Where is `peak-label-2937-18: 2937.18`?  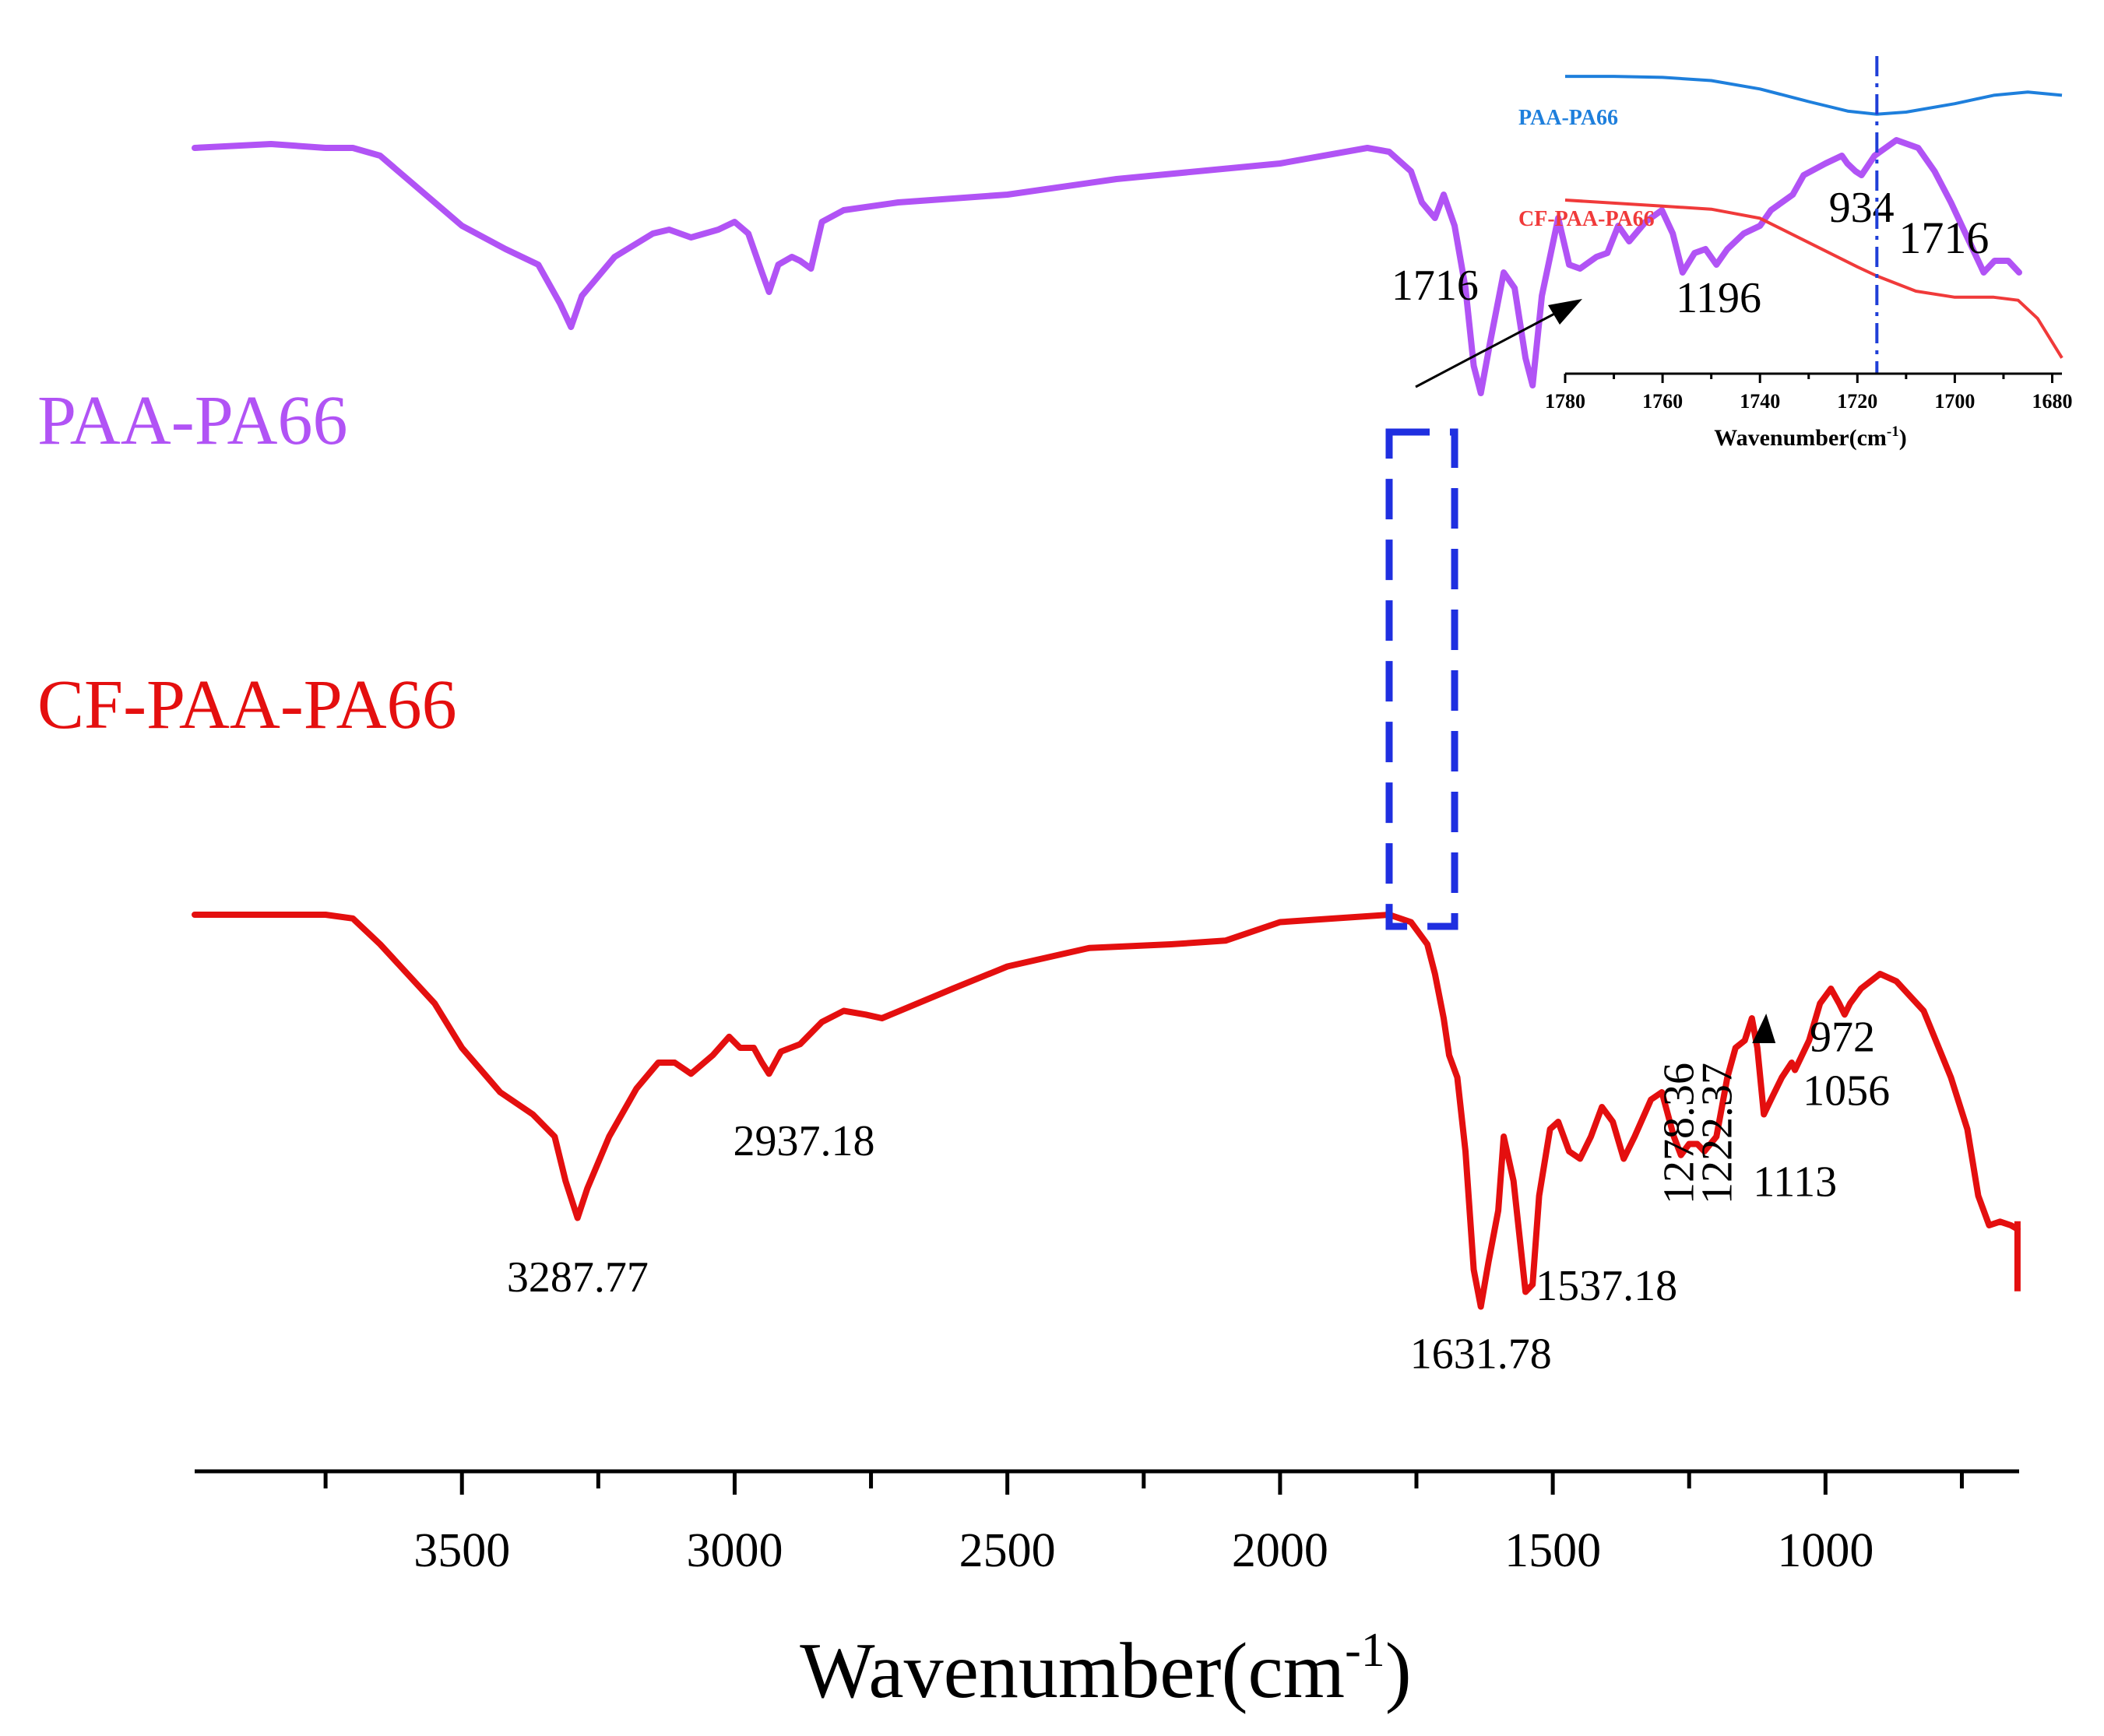 peak-label-2937-18: 2937.18 is located at coordinates (803, 1141).